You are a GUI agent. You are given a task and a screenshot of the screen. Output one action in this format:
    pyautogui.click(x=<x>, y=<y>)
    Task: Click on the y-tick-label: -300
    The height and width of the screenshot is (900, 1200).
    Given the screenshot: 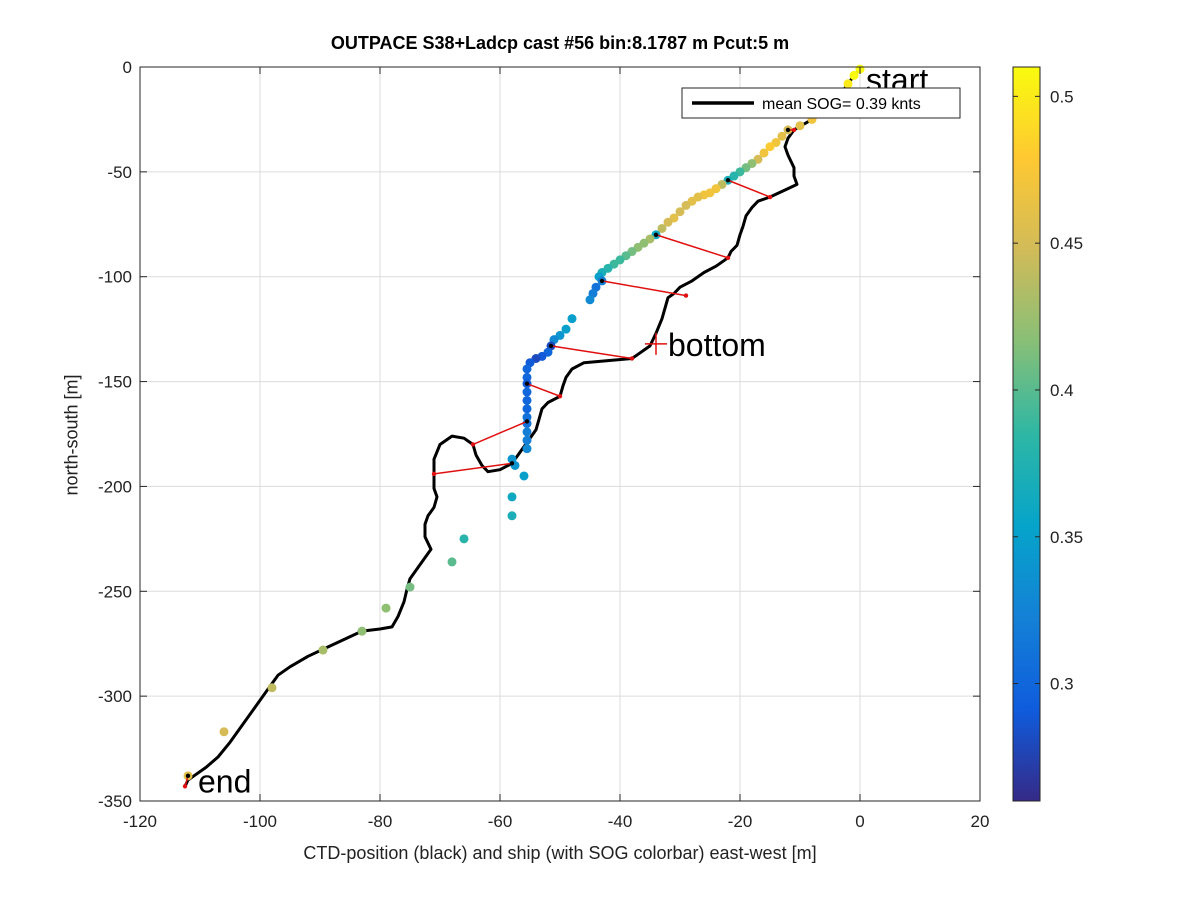 What is the action you would take?
    pyautogui.click(x=115, y=696)
    